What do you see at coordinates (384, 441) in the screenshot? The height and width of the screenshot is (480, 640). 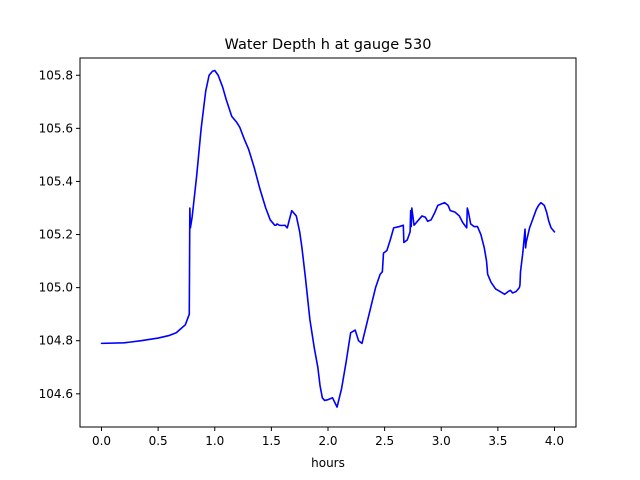 I see `x-tick-label: 2.5` at bounding box center [384, 441].